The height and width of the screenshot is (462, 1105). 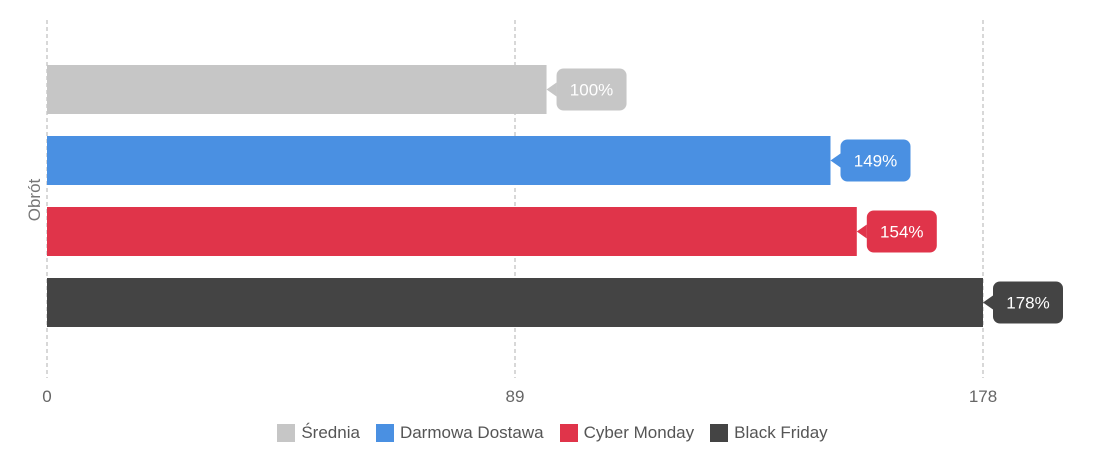 What do you see at coordinates (34, 199) in the screenshot?
I see `y-axis-label: Obrót` at bounding box center [34, 199].